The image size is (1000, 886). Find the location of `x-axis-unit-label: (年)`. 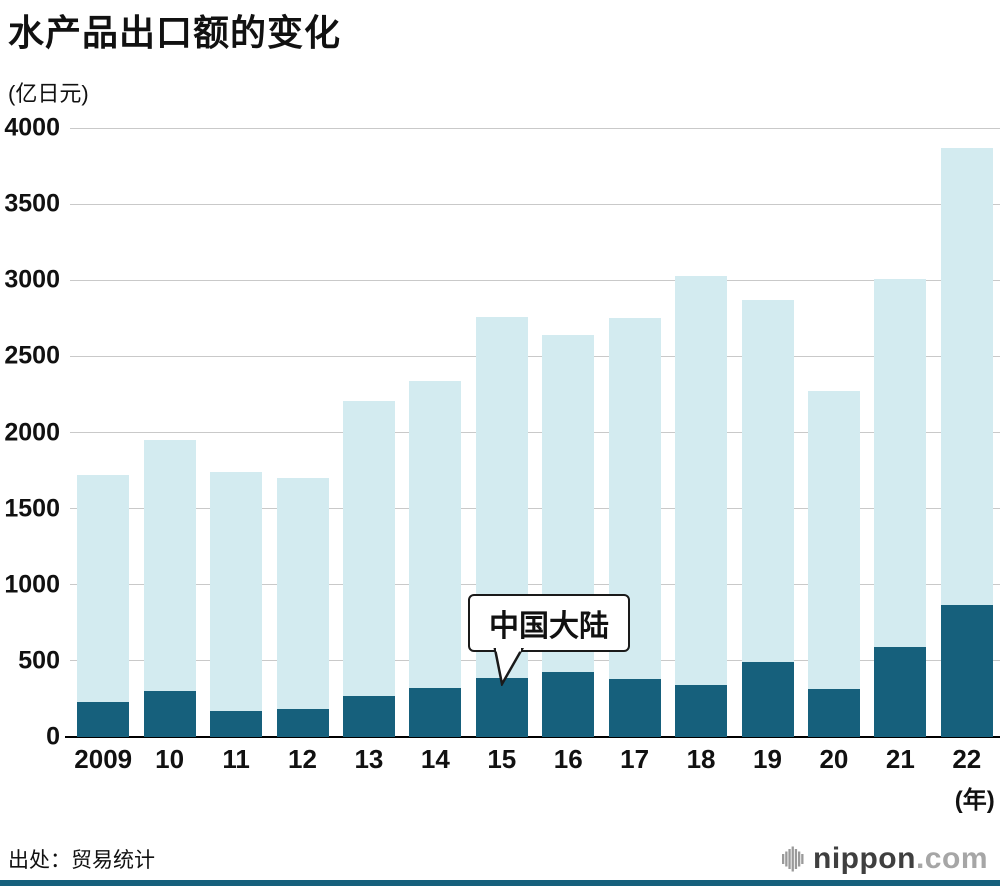

x-axis-unit-label: (年) is located at coordinates (974, 800).